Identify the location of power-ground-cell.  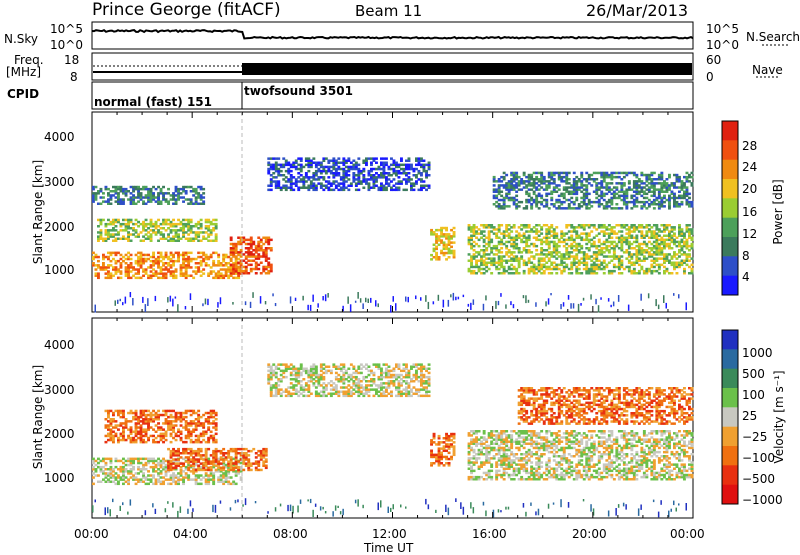
(296, 299).